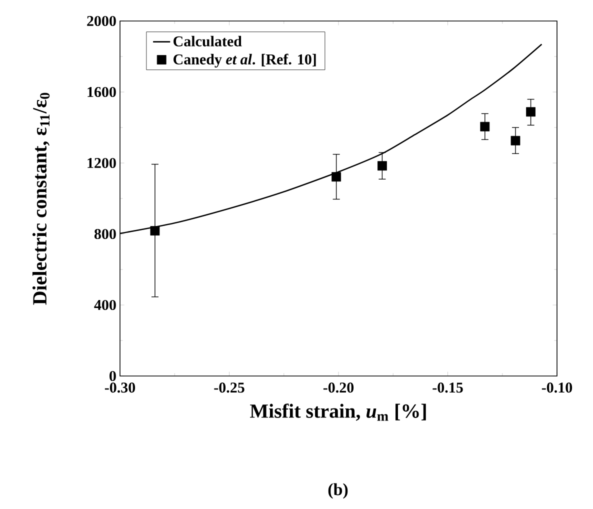  Describe the element at coordinates (338, 412) in the screenshot. I see `x-axis-title: Misfit strain, u$_{m}$ [%]` at that location.